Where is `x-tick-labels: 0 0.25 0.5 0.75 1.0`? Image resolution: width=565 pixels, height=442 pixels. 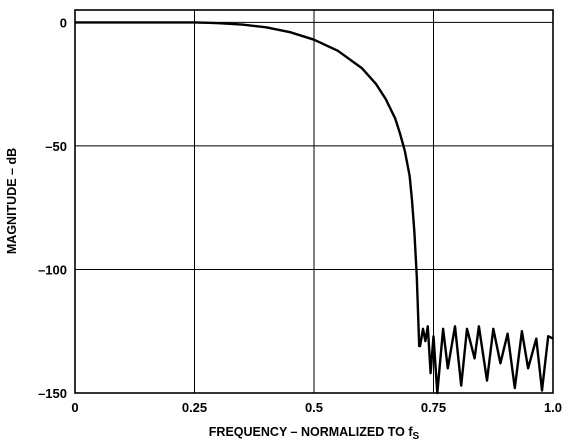 x-tick-labels: 0 0.25 0.5 0.75 1.0 is located at coordinates (316, 407).